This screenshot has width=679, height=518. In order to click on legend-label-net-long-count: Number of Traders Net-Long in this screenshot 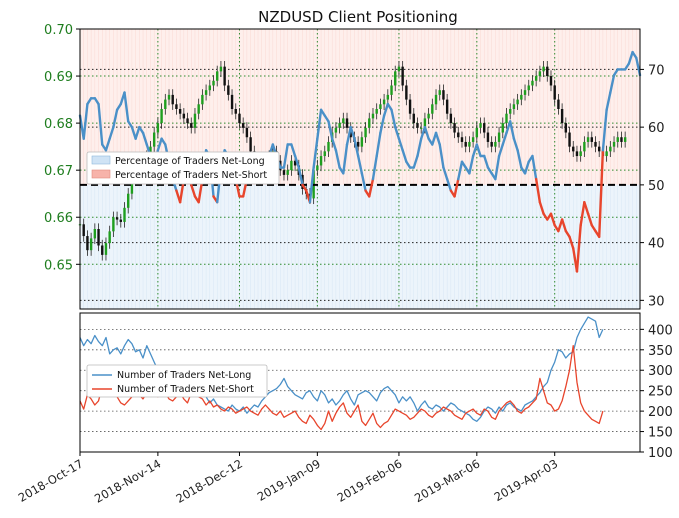, I will do `click(184, 375)`.